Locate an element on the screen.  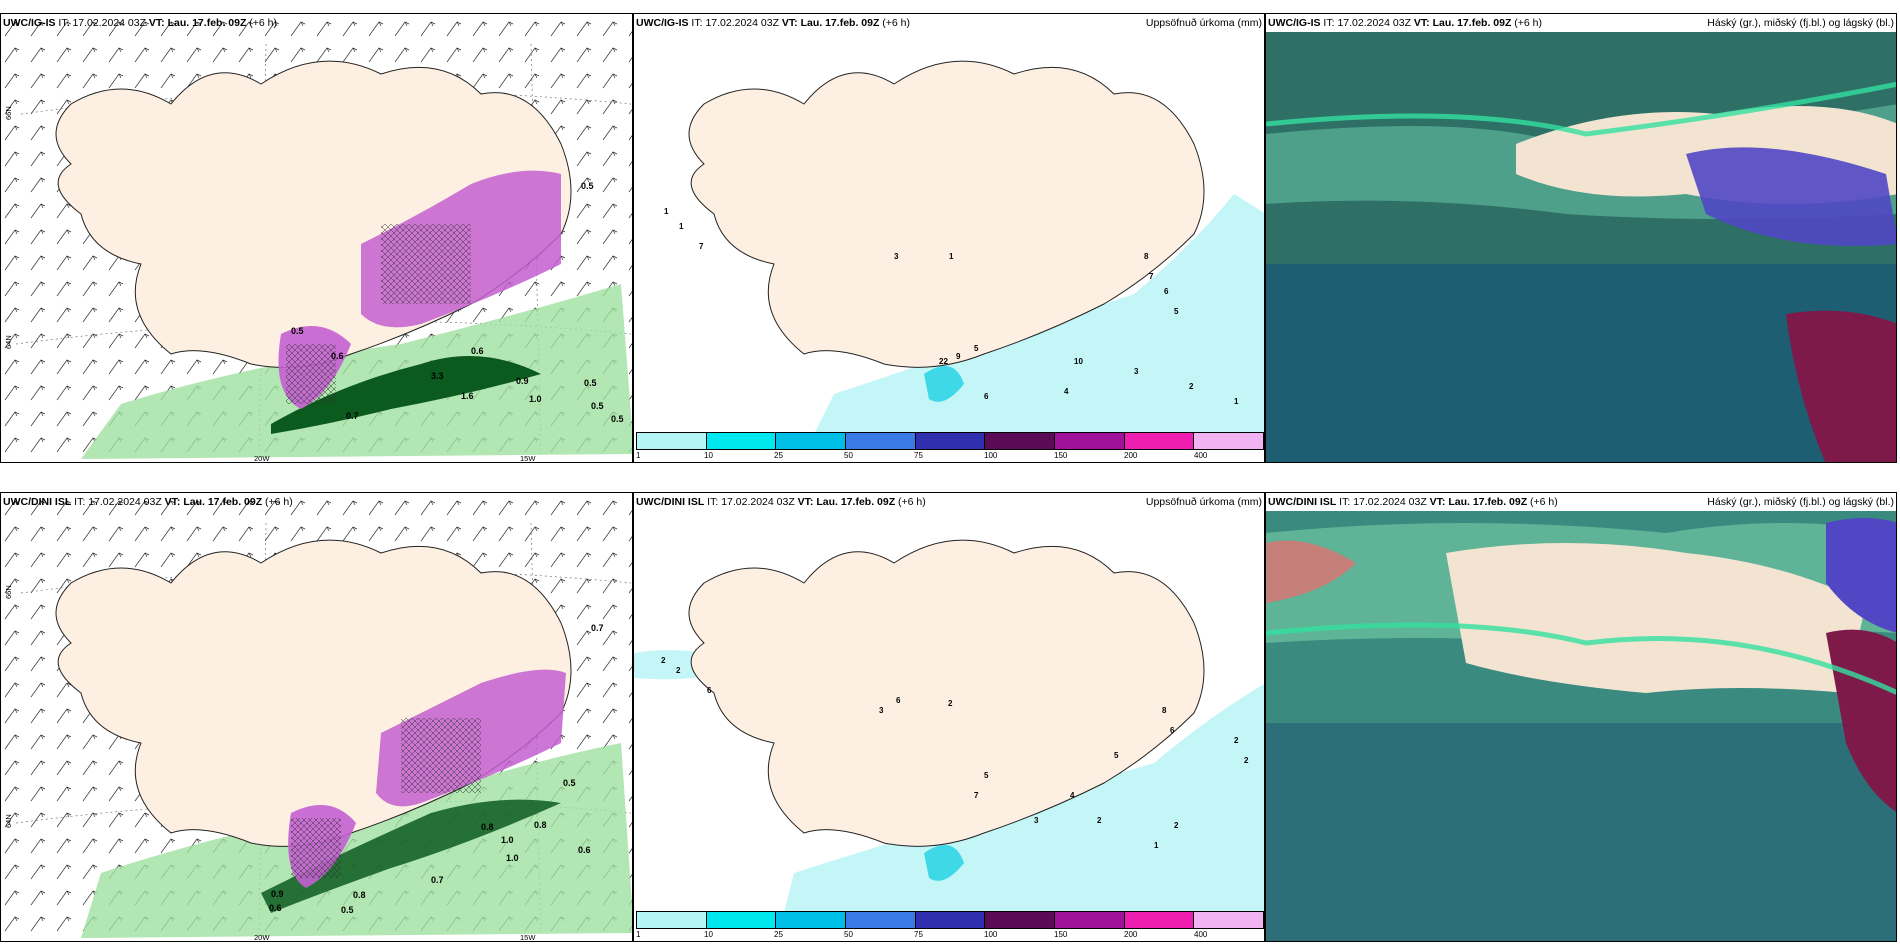
precip-map: 1 1 7 3 1 22 9 5 6 10 4 3 2 1 5 6 7 8 is located at coordinates (964, 247).